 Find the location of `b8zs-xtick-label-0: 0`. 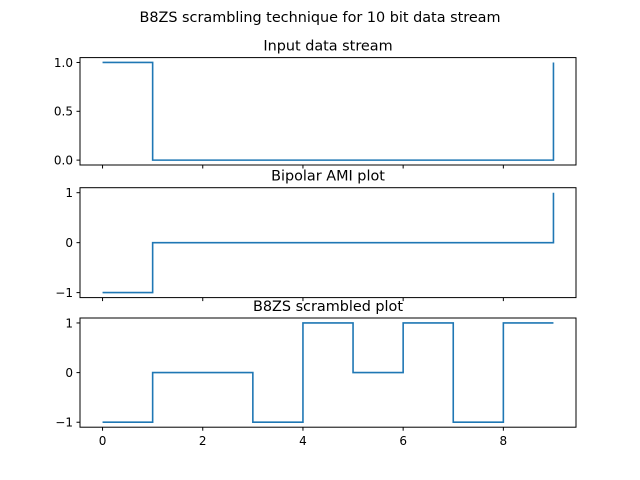

b8zs-xtick-label-0: 0 is located at coordinates (103, 441).